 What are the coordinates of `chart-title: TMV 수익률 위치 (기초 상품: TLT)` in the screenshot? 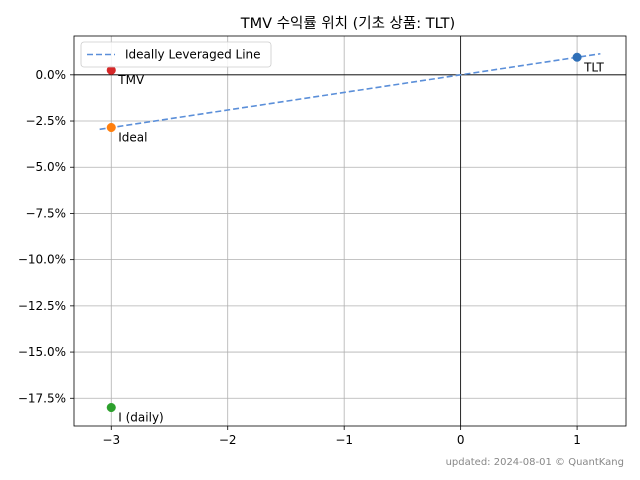 It's located at (347, 23).